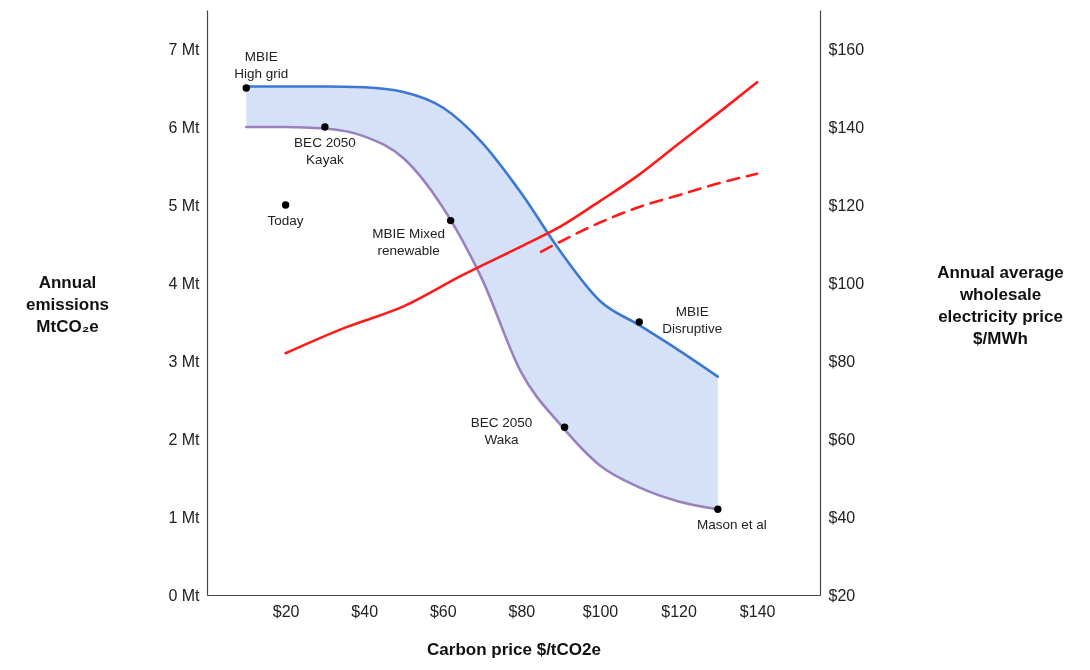 The image size is (1090, 670). Describe the element at coordinates (842, 517) in the screenshot. I see `y2-tick-label: $40` at that location.